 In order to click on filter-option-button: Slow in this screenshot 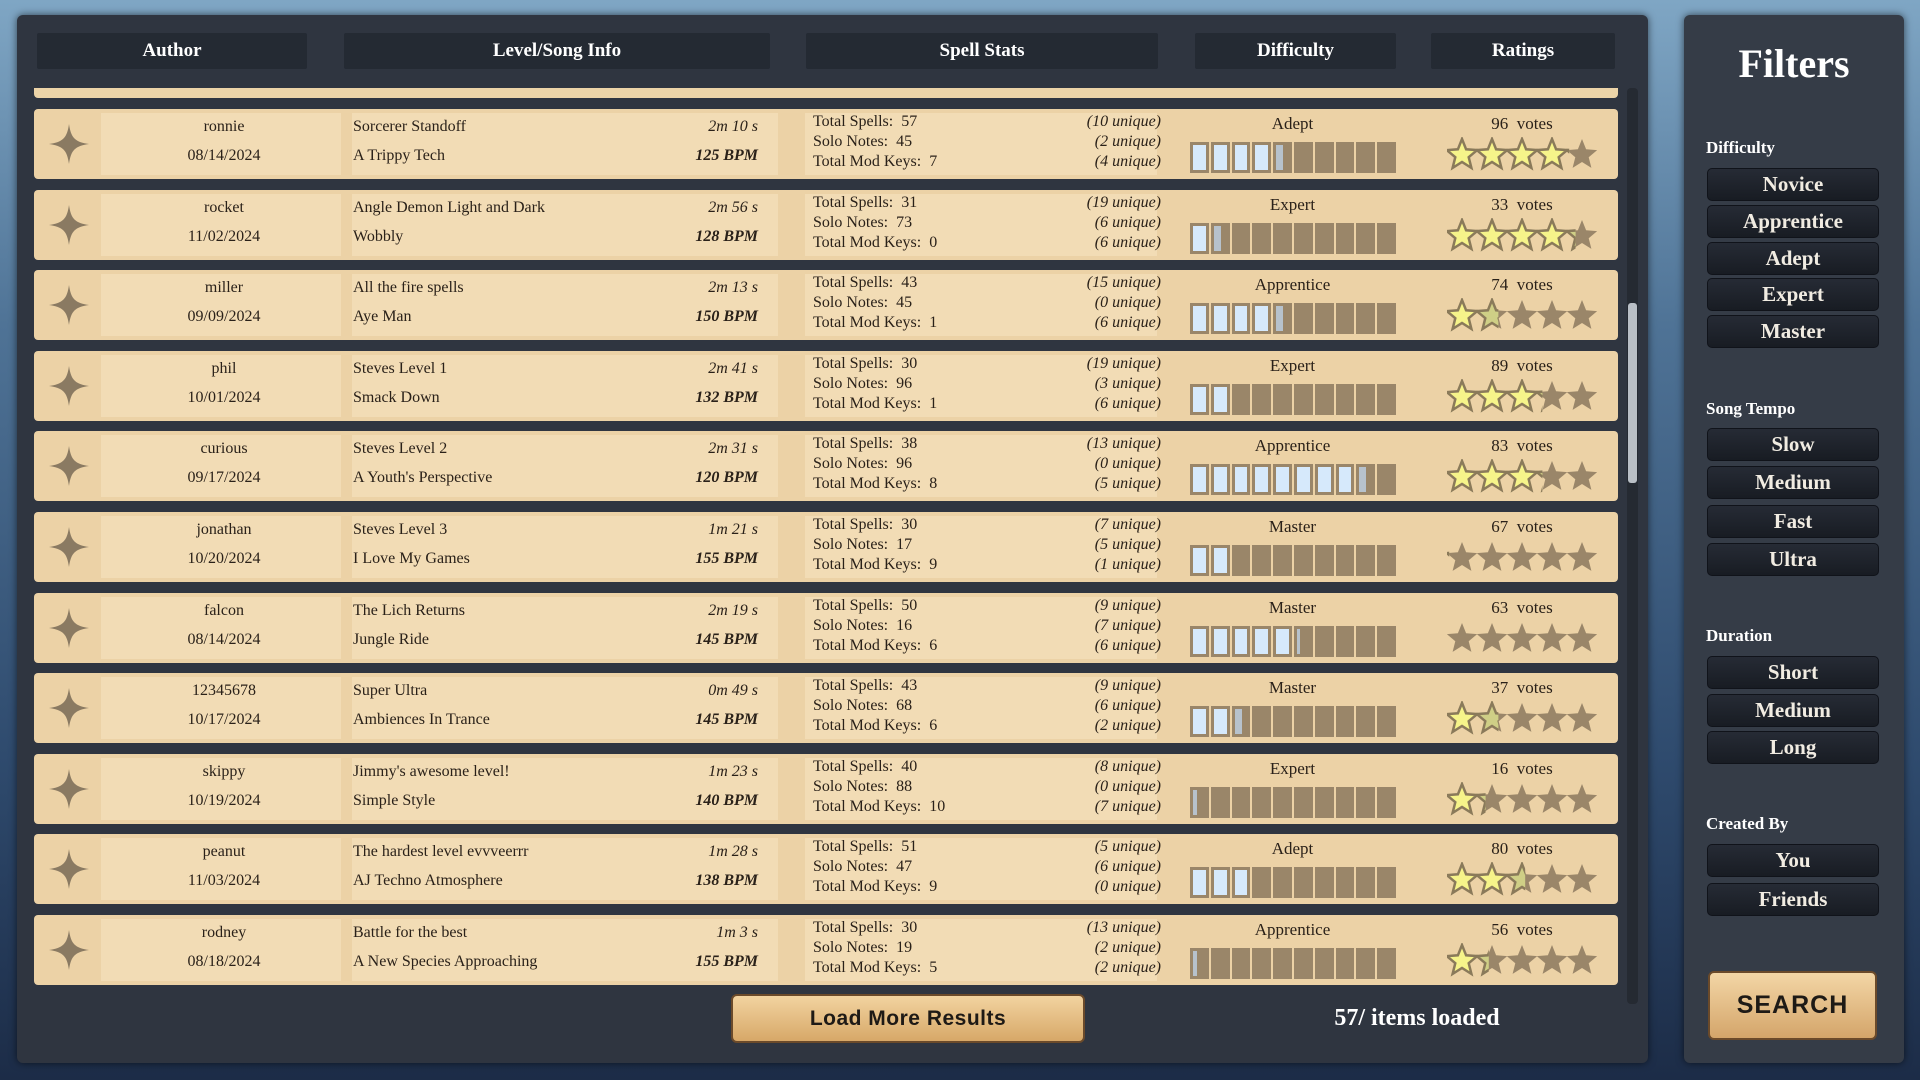, I will do `click(1793, 444)`.